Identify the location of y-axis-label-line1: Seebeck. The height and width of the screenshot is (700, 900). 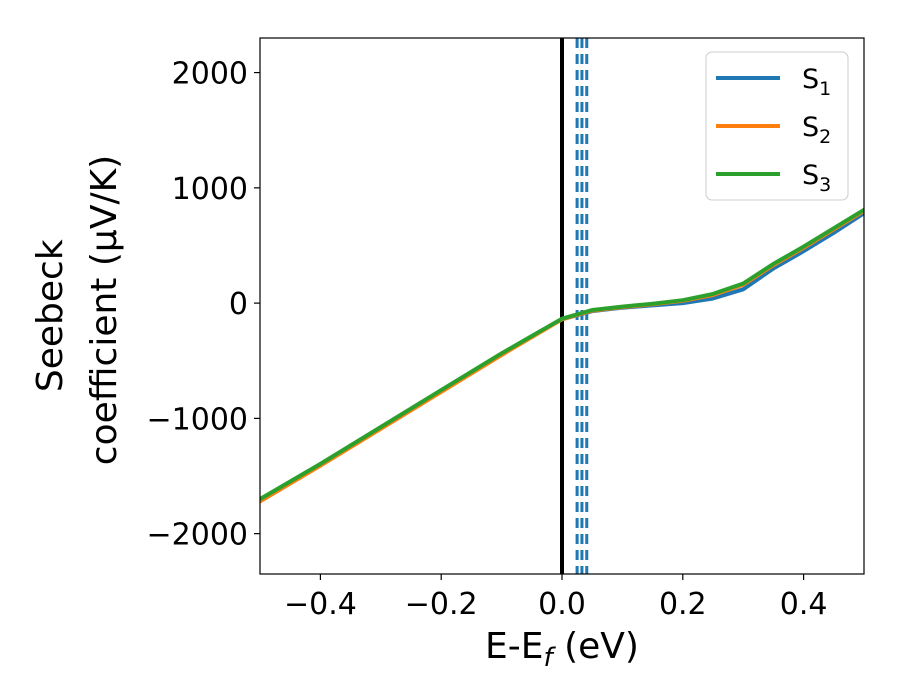
(50, 315).